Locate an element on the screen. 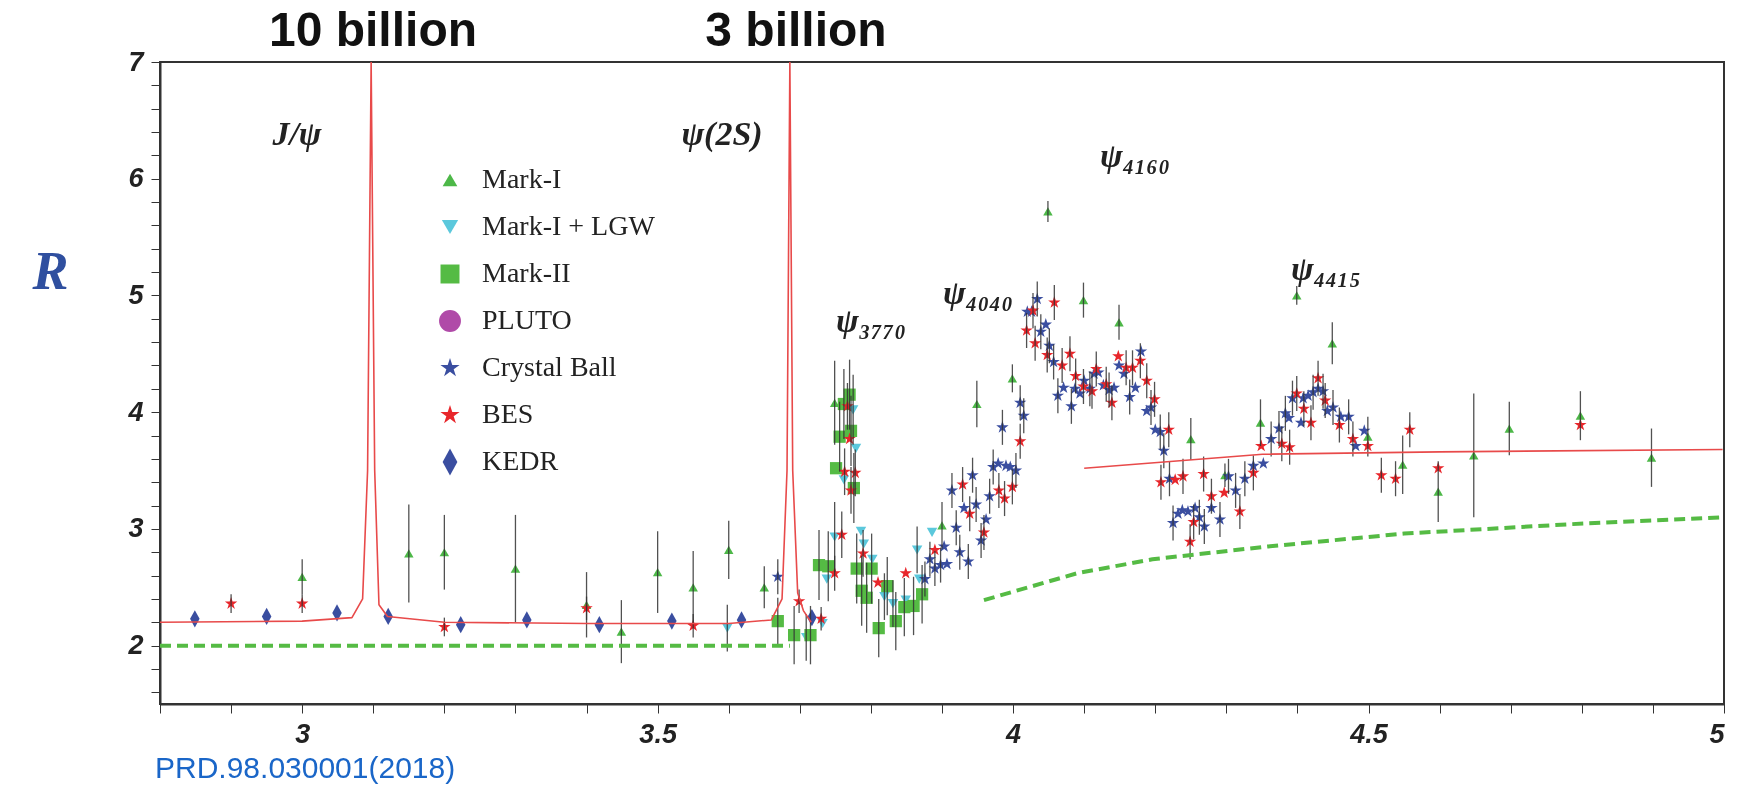  legend-label: Mark-II is located at coordinates (526, 272).